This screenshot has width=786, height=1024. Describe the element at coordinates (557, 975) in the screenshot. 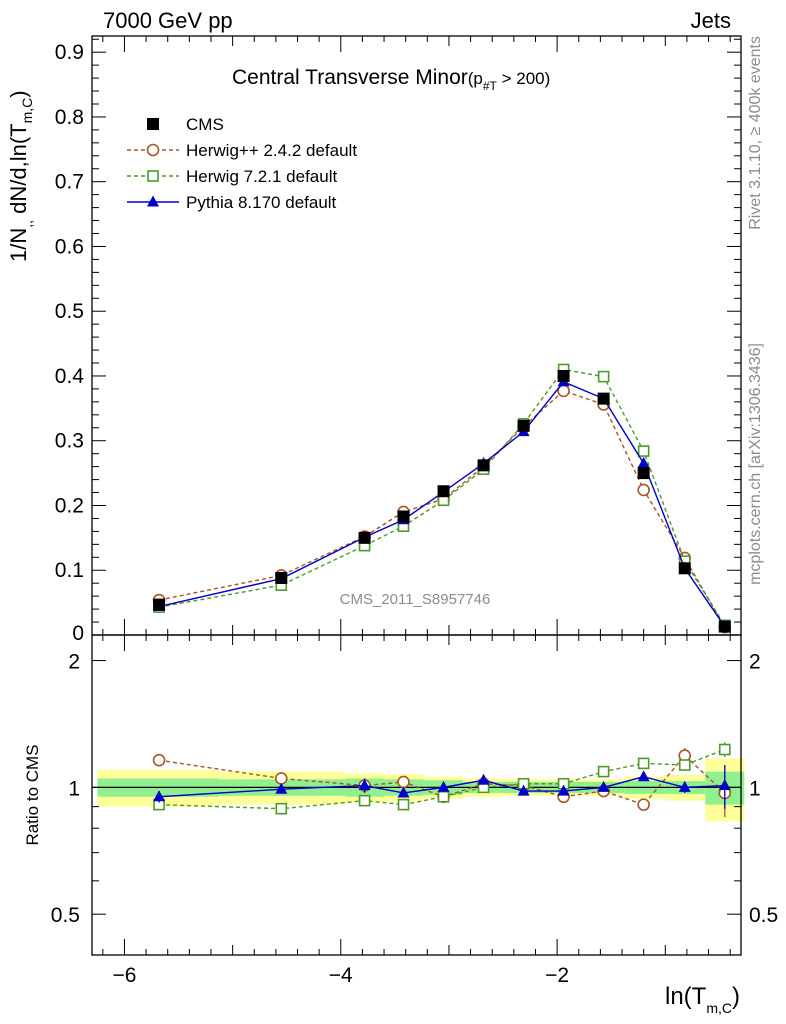

I see `x-tick-label: −2` at that location.